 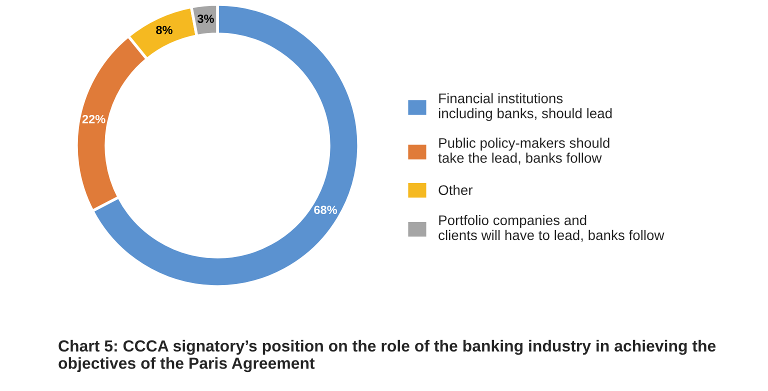 I want to click on data-label: 68%, so click(x=326, y=210).